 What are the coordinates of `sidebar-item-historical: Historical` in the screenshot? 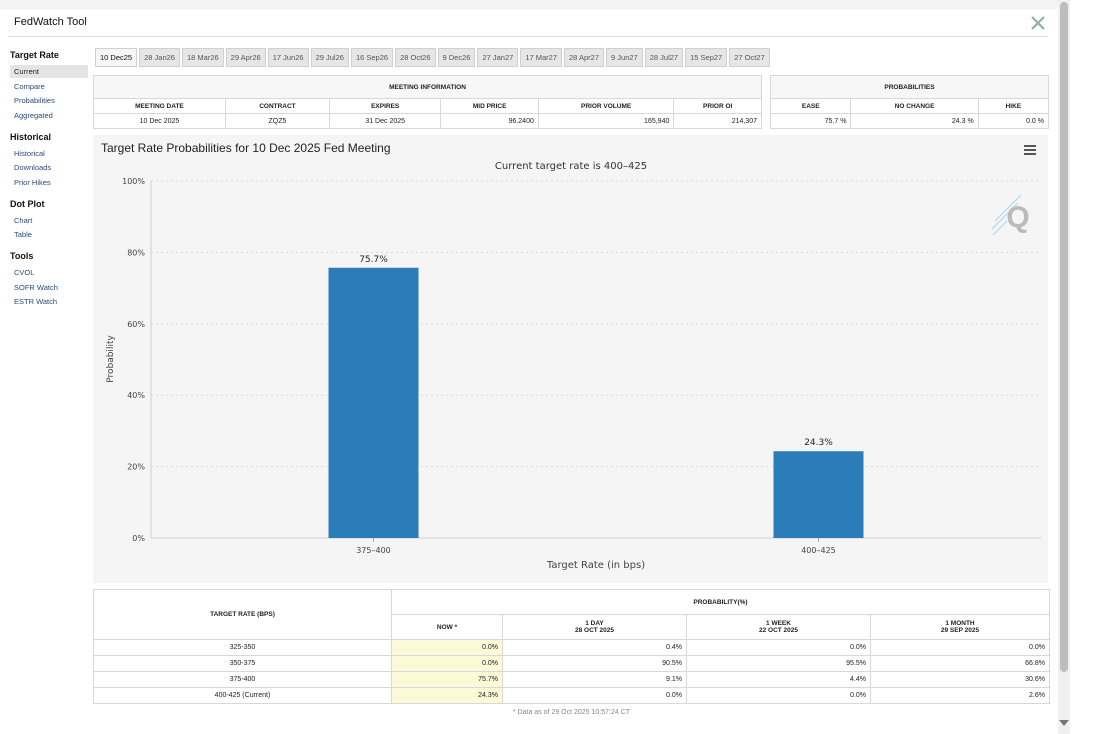 It's located at (29, 153).